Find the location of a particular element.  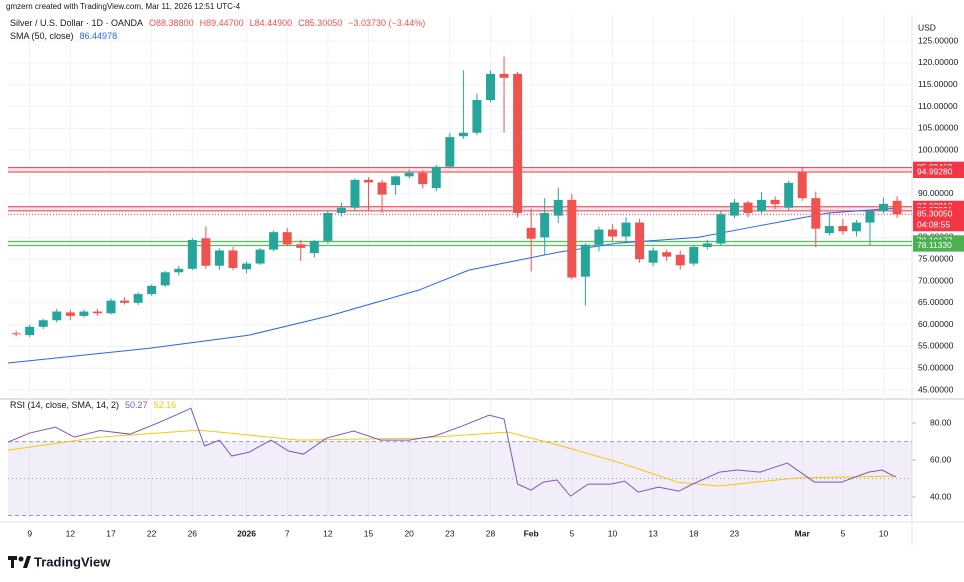

rsi-legend: RSI (14, close, SMA, 14, 2) 50.27 52.16 is located at coordinates (93, 405).